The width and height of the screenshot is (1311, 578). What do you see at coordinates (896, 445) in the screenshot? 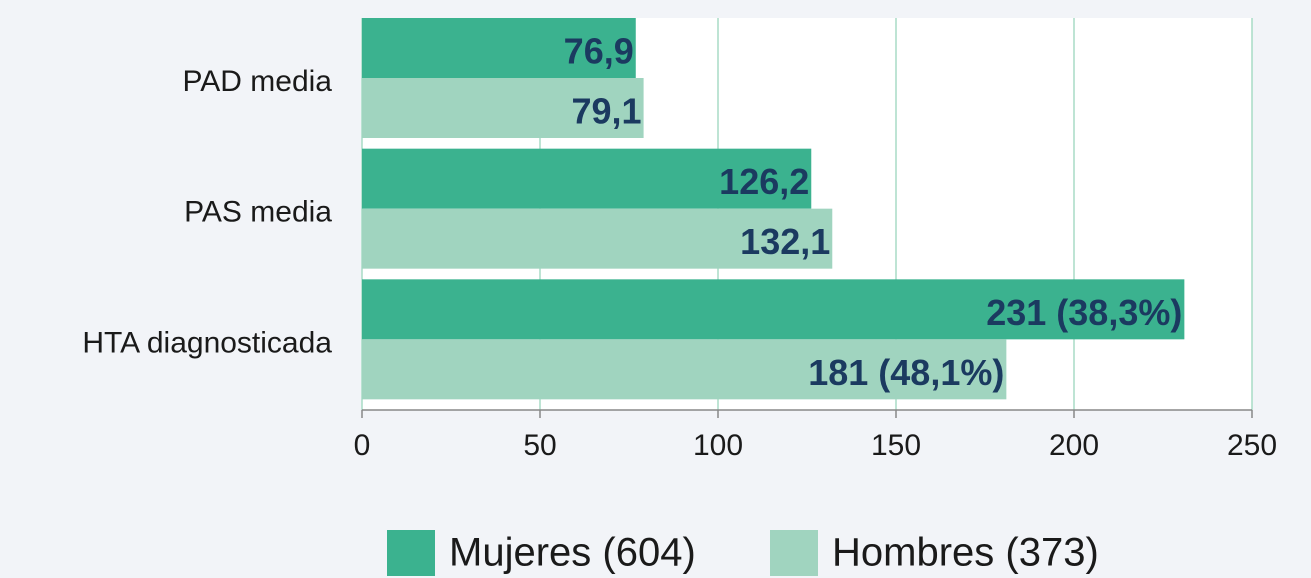
I see `x-tick-label: 150` at bounding box center [896, 445].